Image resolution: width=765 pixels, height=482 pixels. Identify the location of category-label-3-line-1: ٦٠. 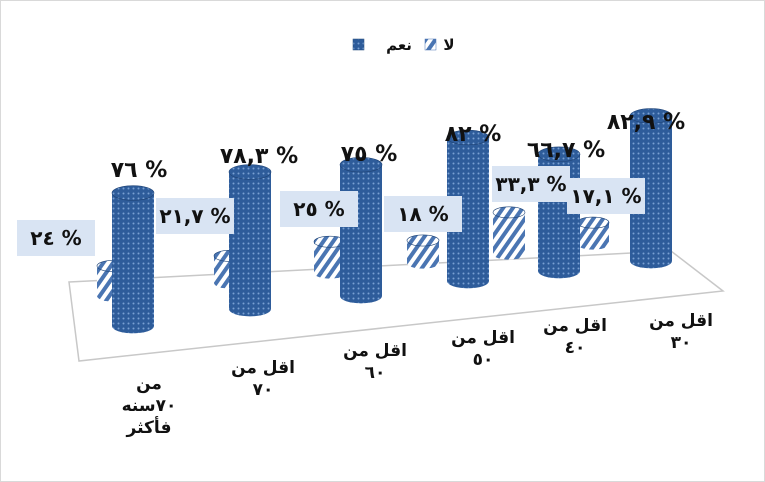
(375, 373).